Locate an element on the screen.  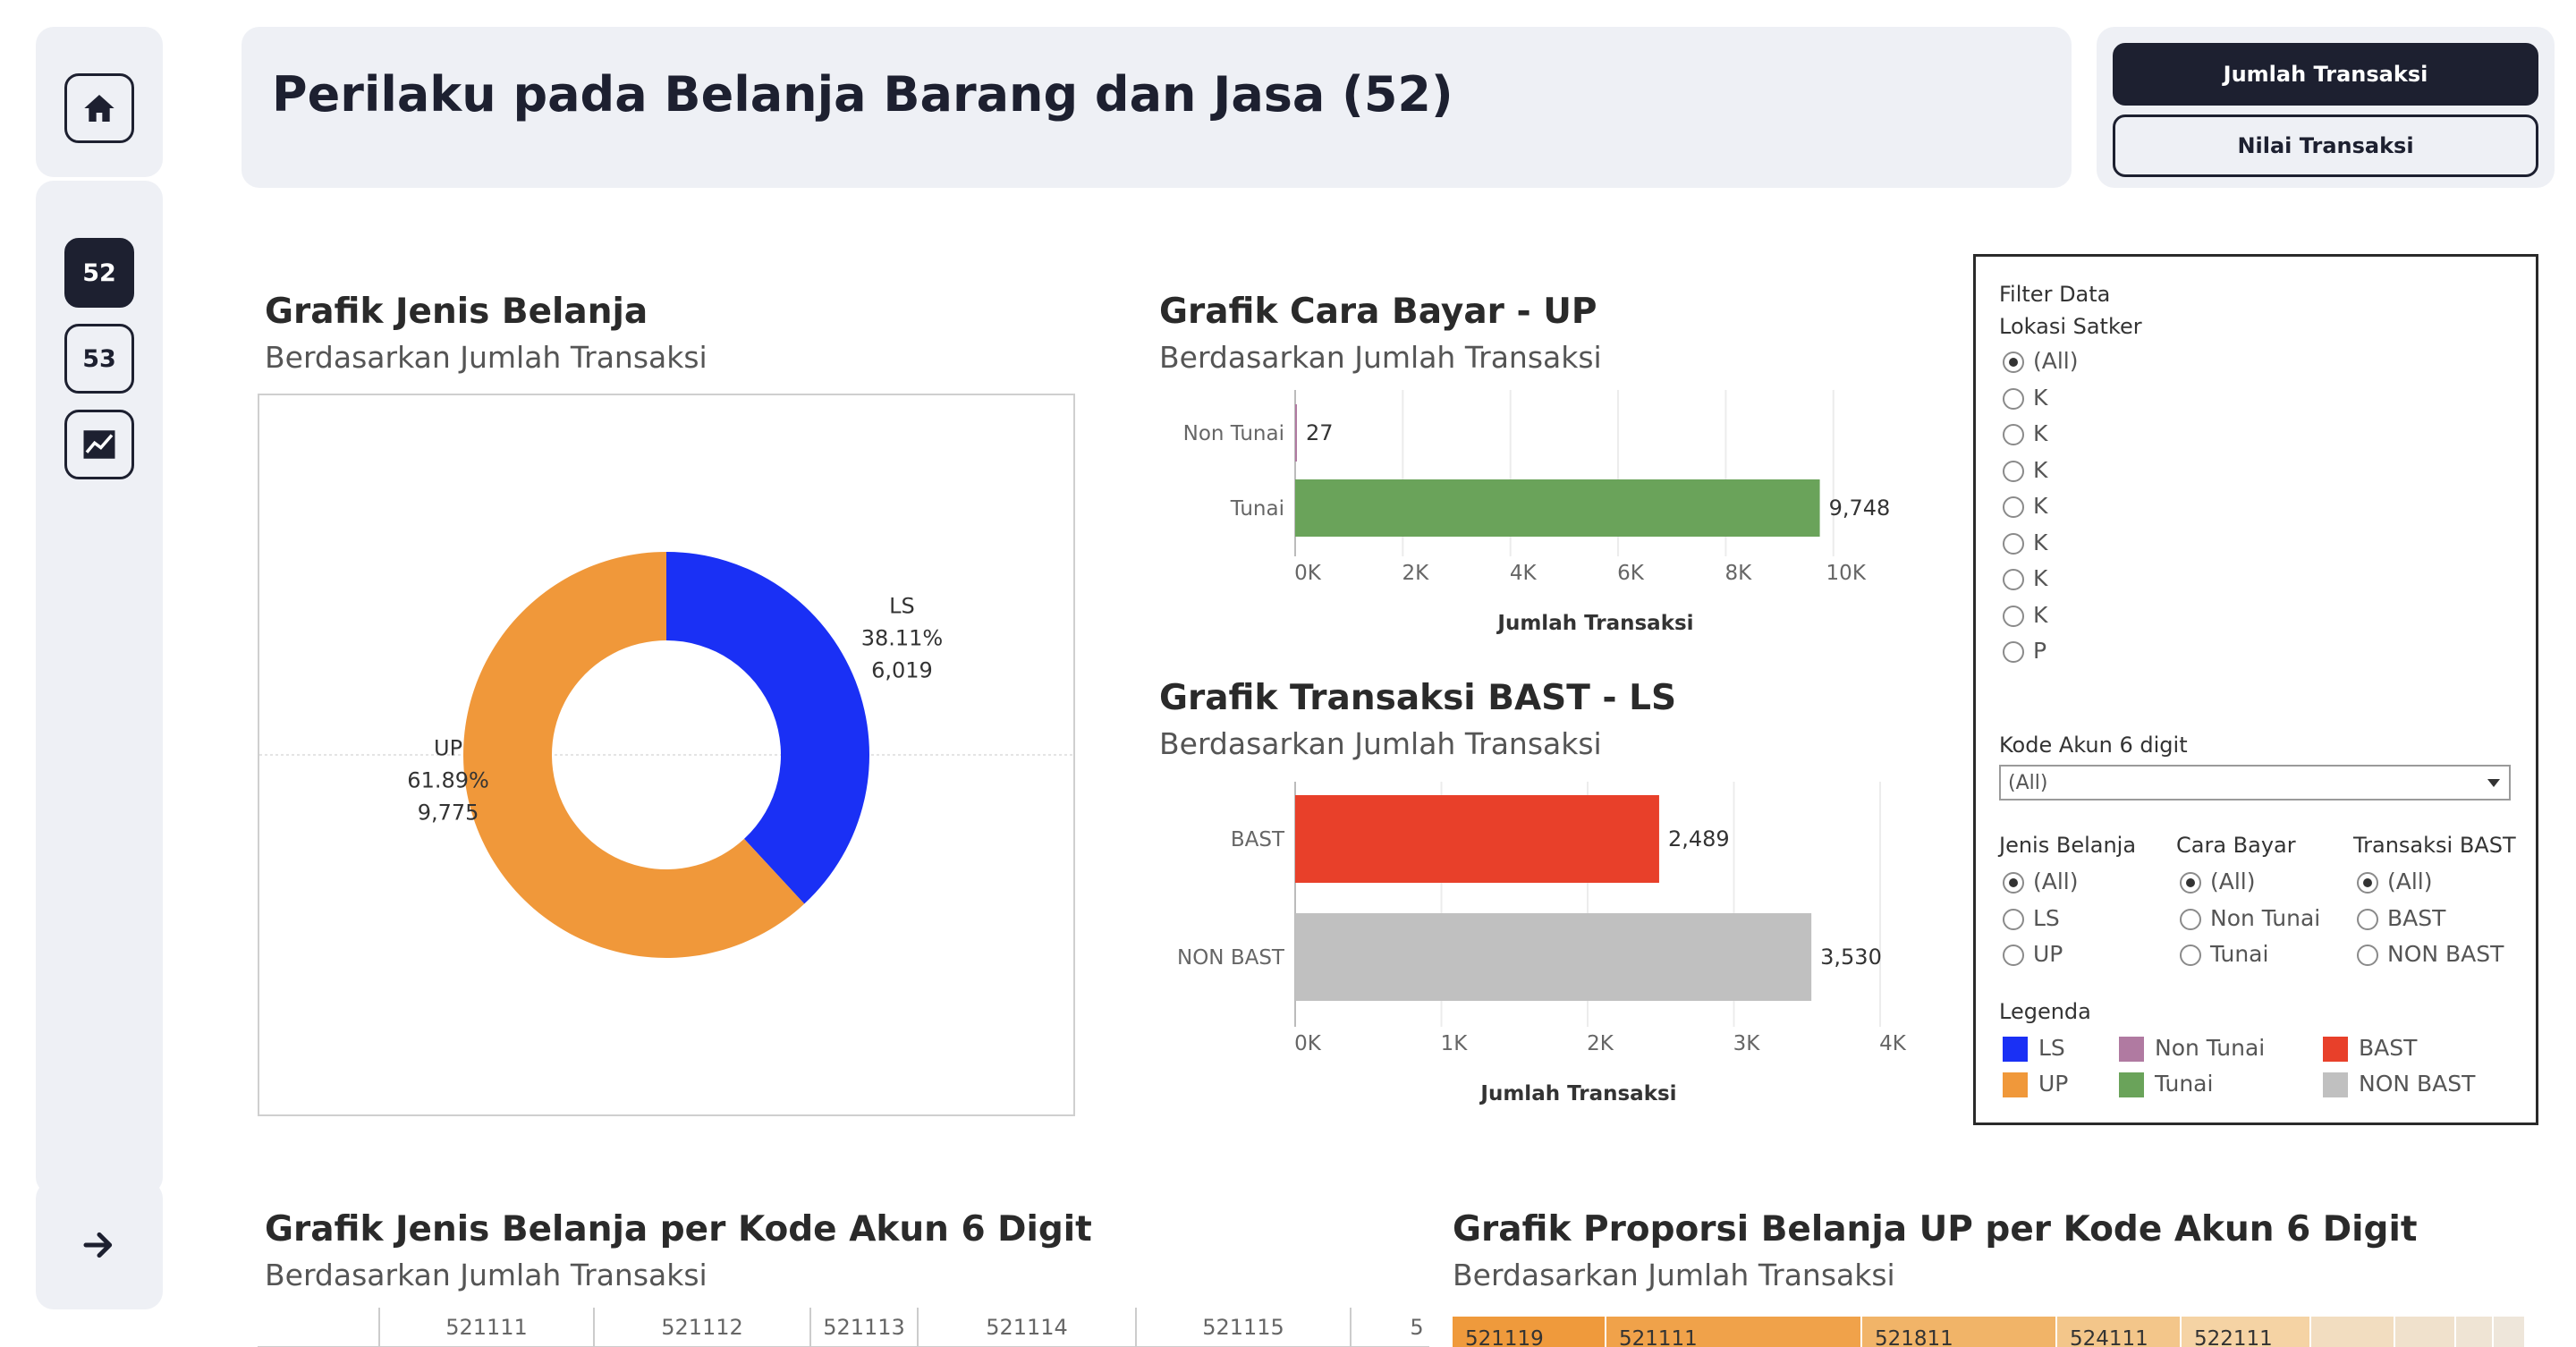
cara-option-label: (All) is located at coordinates (2233, 881).